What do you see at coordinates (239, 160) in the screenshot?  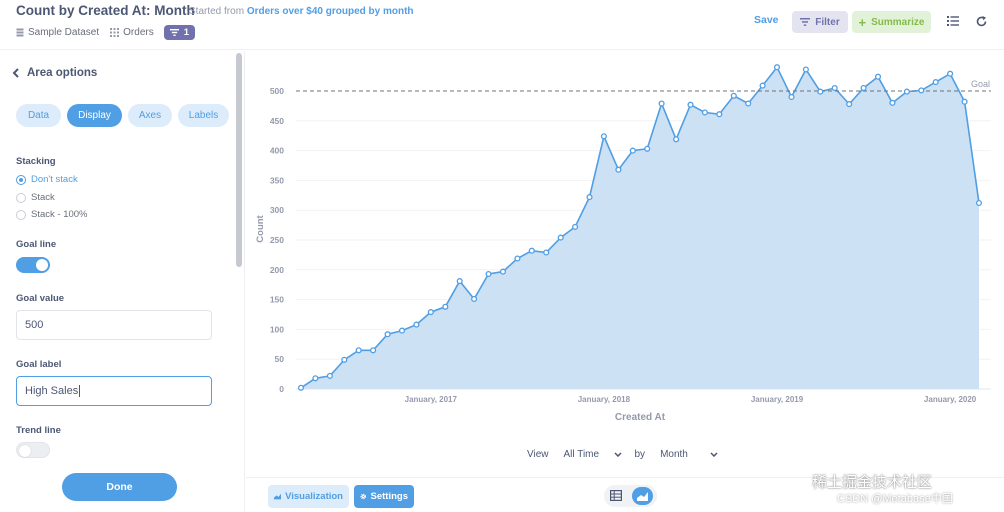 I see `sidebar-scrollbar` at bounding box center [239, 160].